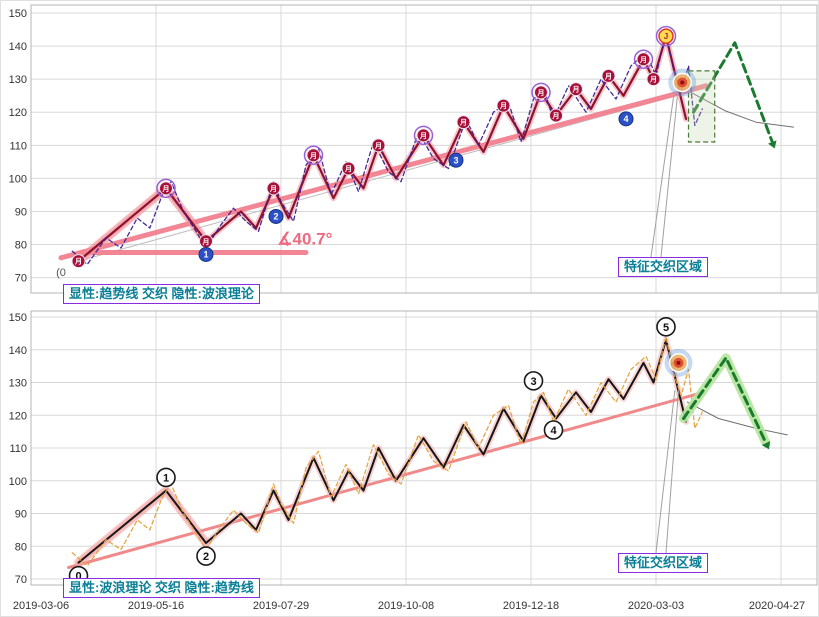 This screenshot has width=819, height=617. What do you see at coordinates (41, 606) in the screenshot?
I see `svg-text: 2019-03-06` at bounding box center [41, 606].